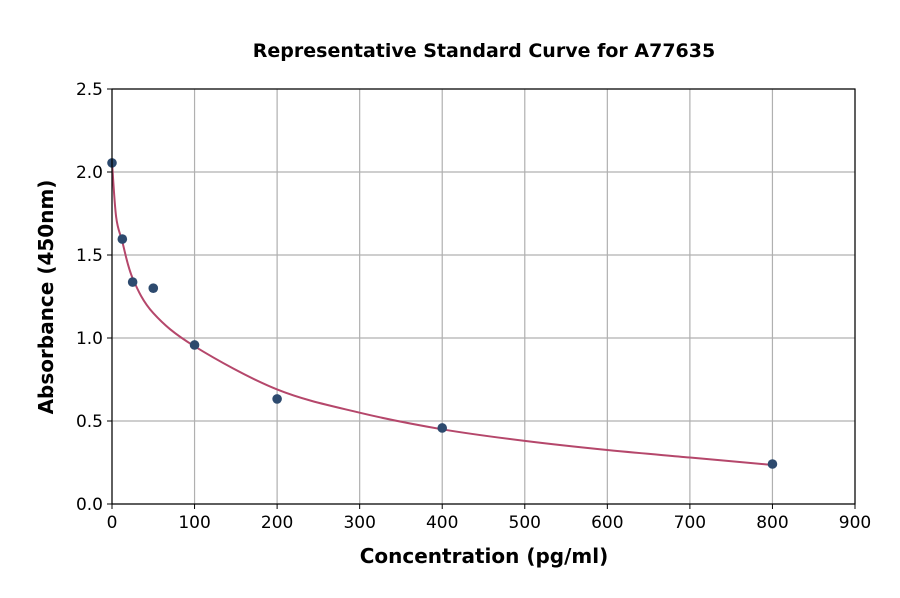 The image size is (900, 598). What do you see at coordinates (690, 523) in the screenshot?
I see `x-tick-label: 700` at bounding box center [690, 523].